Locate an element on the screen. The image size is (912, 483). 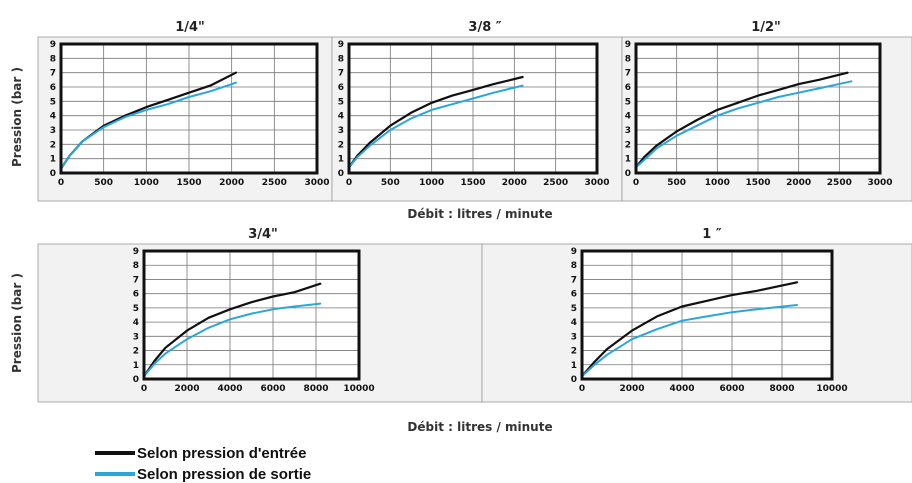
x-tick-label: 8000 is located at coordinates (315, 389).